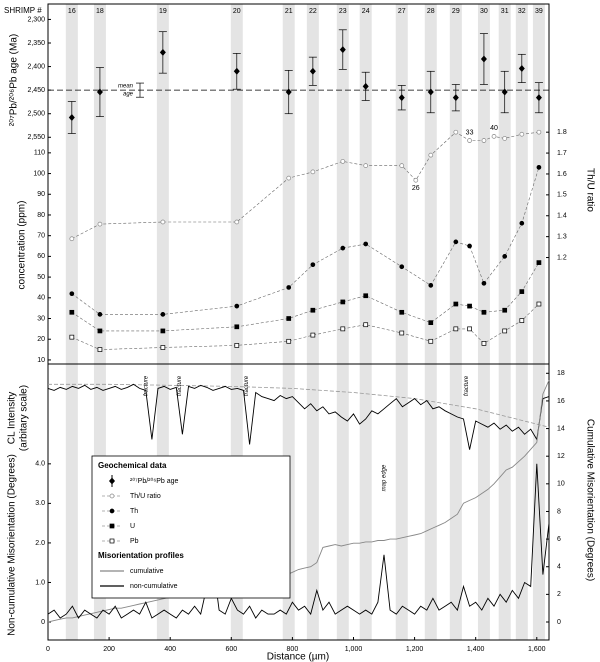  What do you see at coordinates (145, 496) in the screenshot?
I see `legend-label: Th/U ratio` at bounding box center [145, 496].